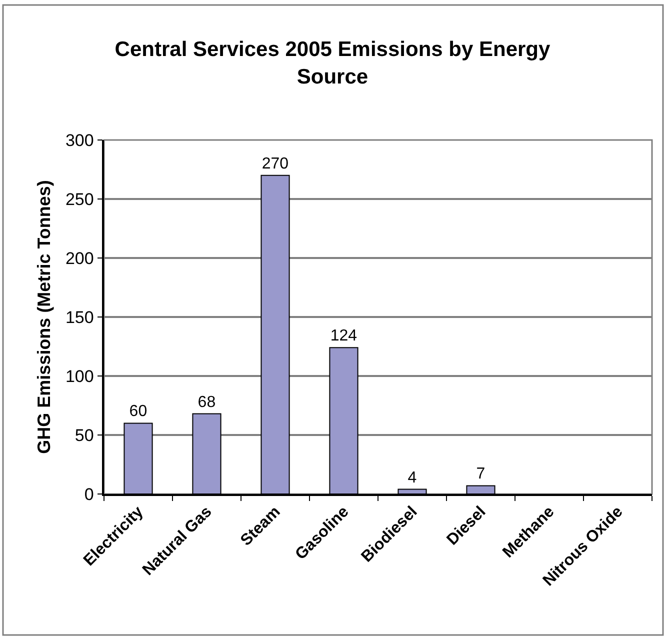 The image size is (665, 638). I want to click on y-tick-label: 0, so click(89, 494).